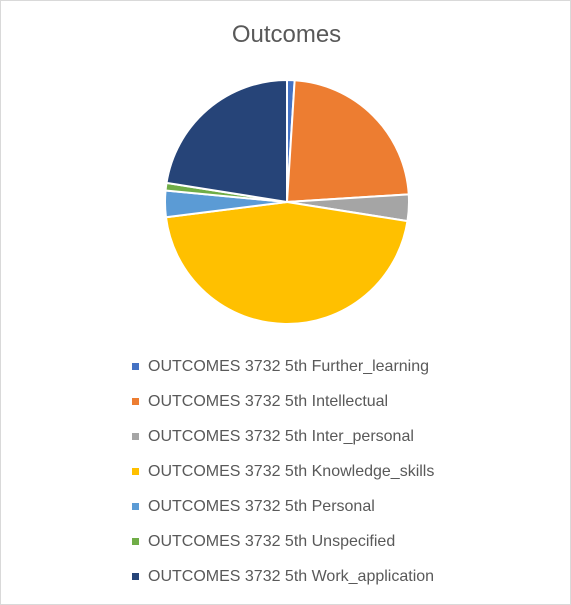 This screenshot has width=571, height=605. I want to click on legend-item: OUTCOMES 3732 5th Knowledge_skills, so click(283, 471).